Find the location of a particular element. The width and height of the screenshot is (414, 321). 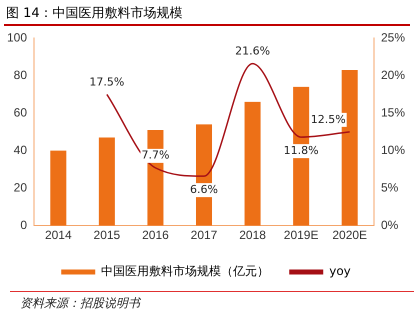

data-label: 11.8% is located at coordinates (301, 151).